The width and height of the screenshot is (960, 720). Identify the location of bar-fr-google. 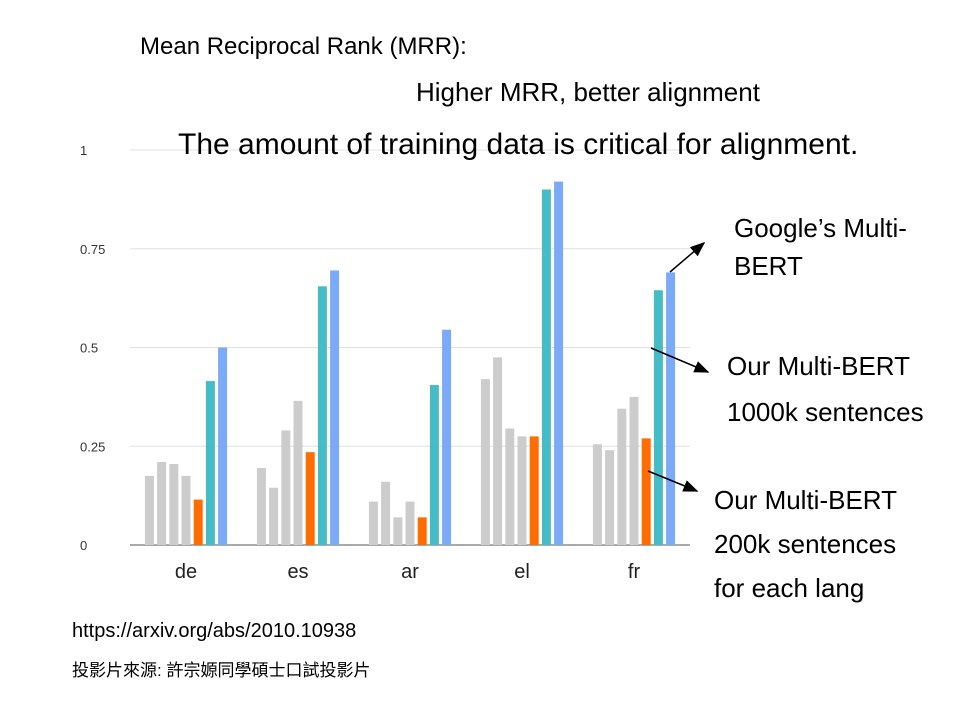
(671, 408).